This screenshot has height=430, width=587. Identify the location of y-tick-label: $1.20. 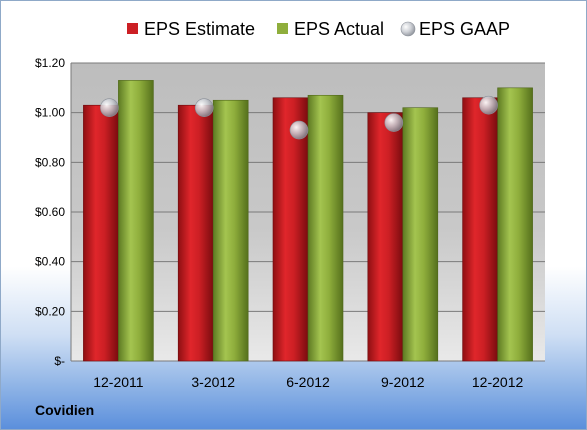
(50, 63).